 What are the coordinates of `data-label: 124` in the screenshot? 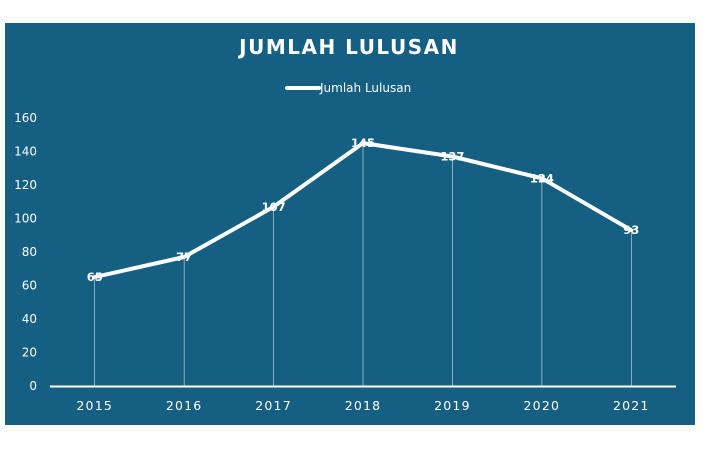 It's located at (542, 178).